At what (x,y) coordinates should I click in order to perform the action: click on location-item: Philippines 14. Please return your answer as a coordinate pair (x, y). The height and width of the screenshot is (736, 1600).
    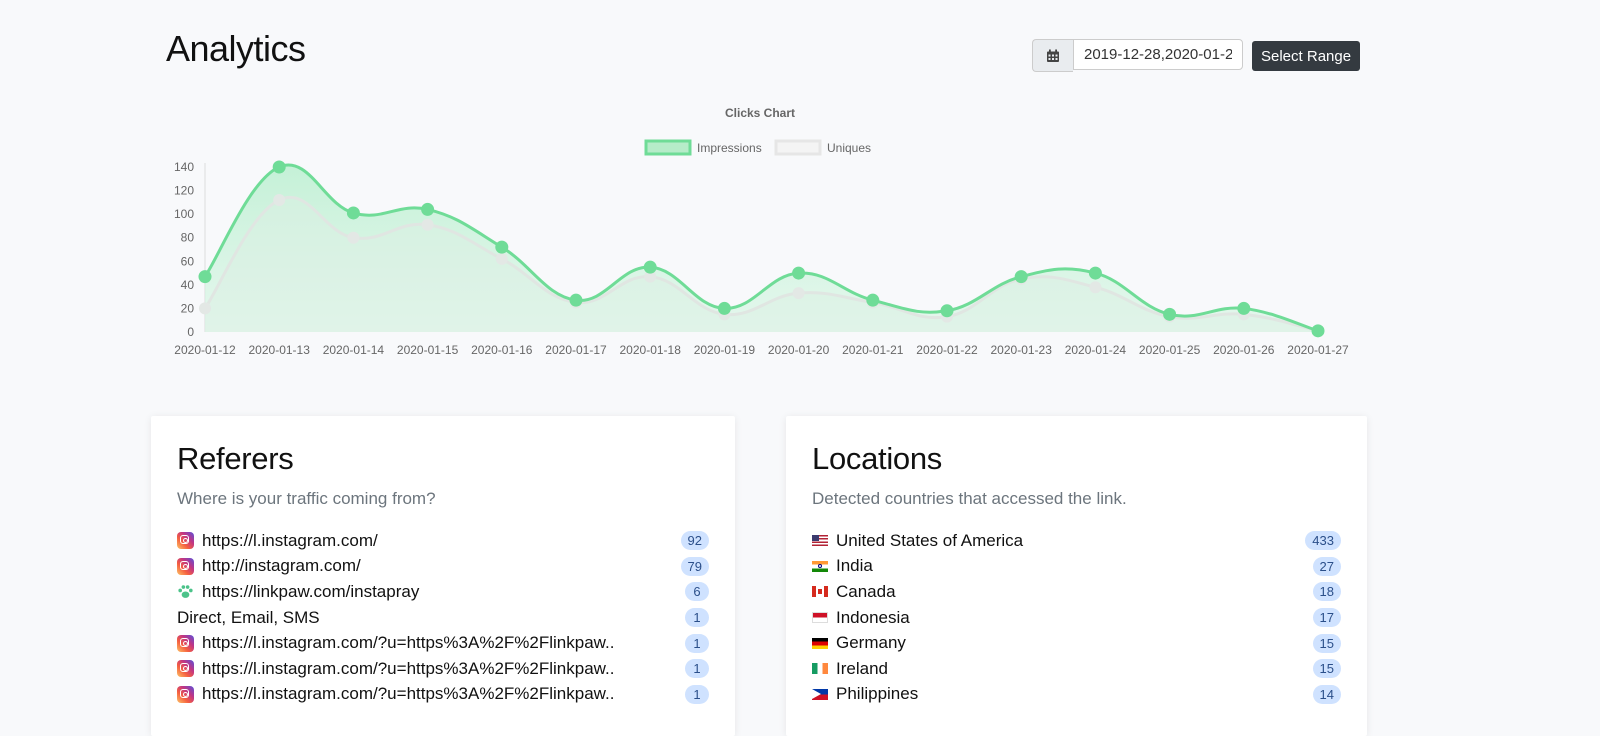
    Looking at the image, I should click on (1076, 695).